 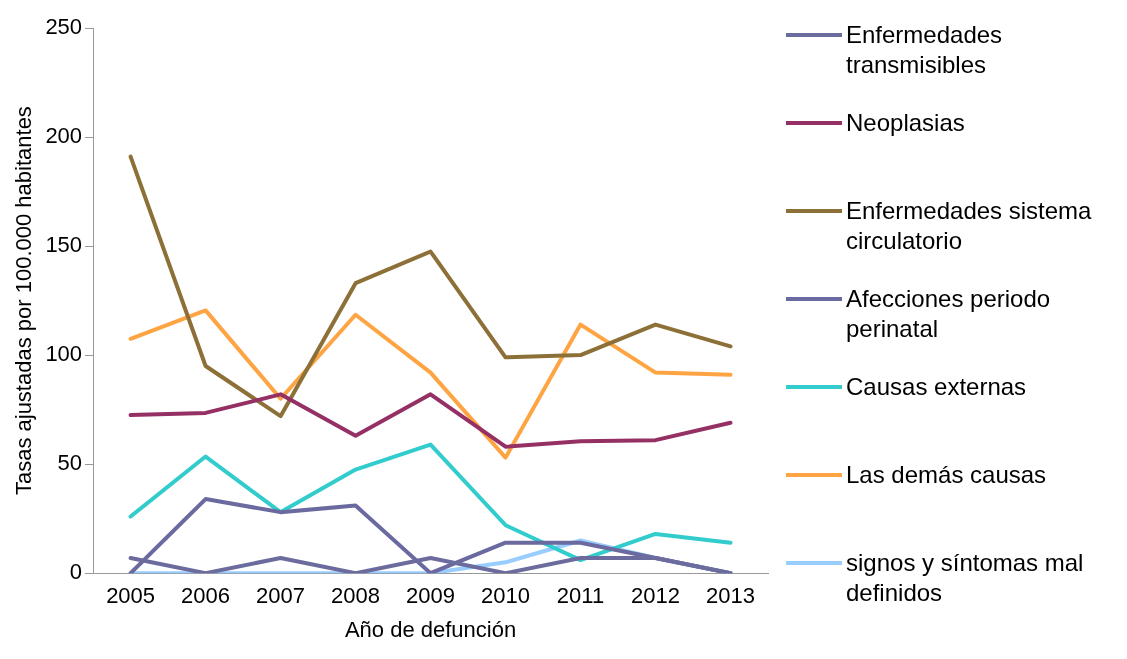 I want to click on legend-label: Enfermedades sistema circulatorio, so click(x=969, y=226).